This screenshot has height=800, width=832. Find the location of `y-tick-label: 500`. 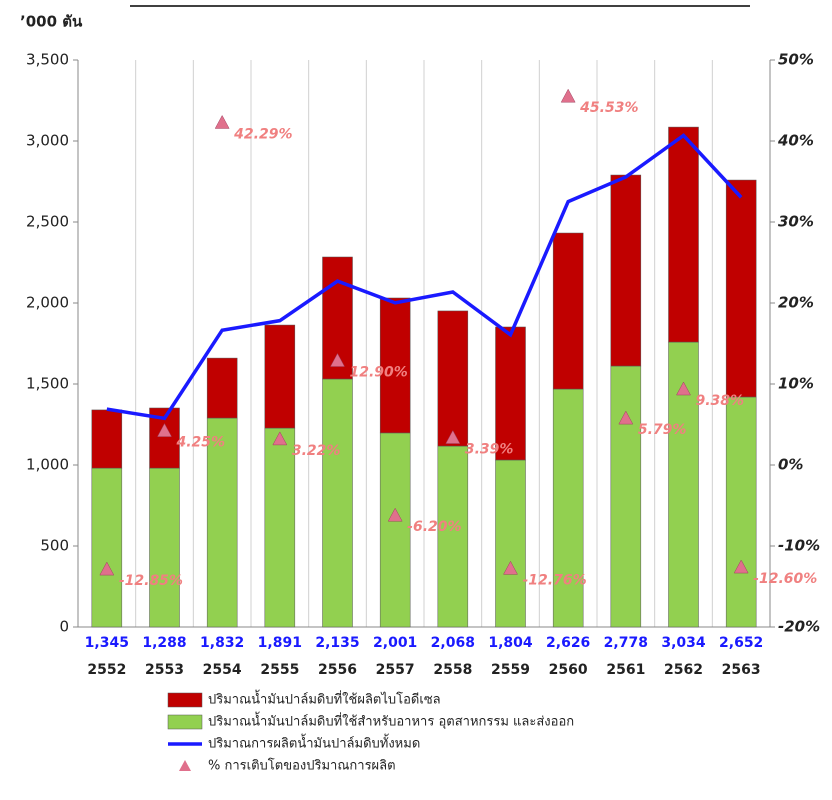

y-tick-label: 500 is located at coordinates (54, 546).